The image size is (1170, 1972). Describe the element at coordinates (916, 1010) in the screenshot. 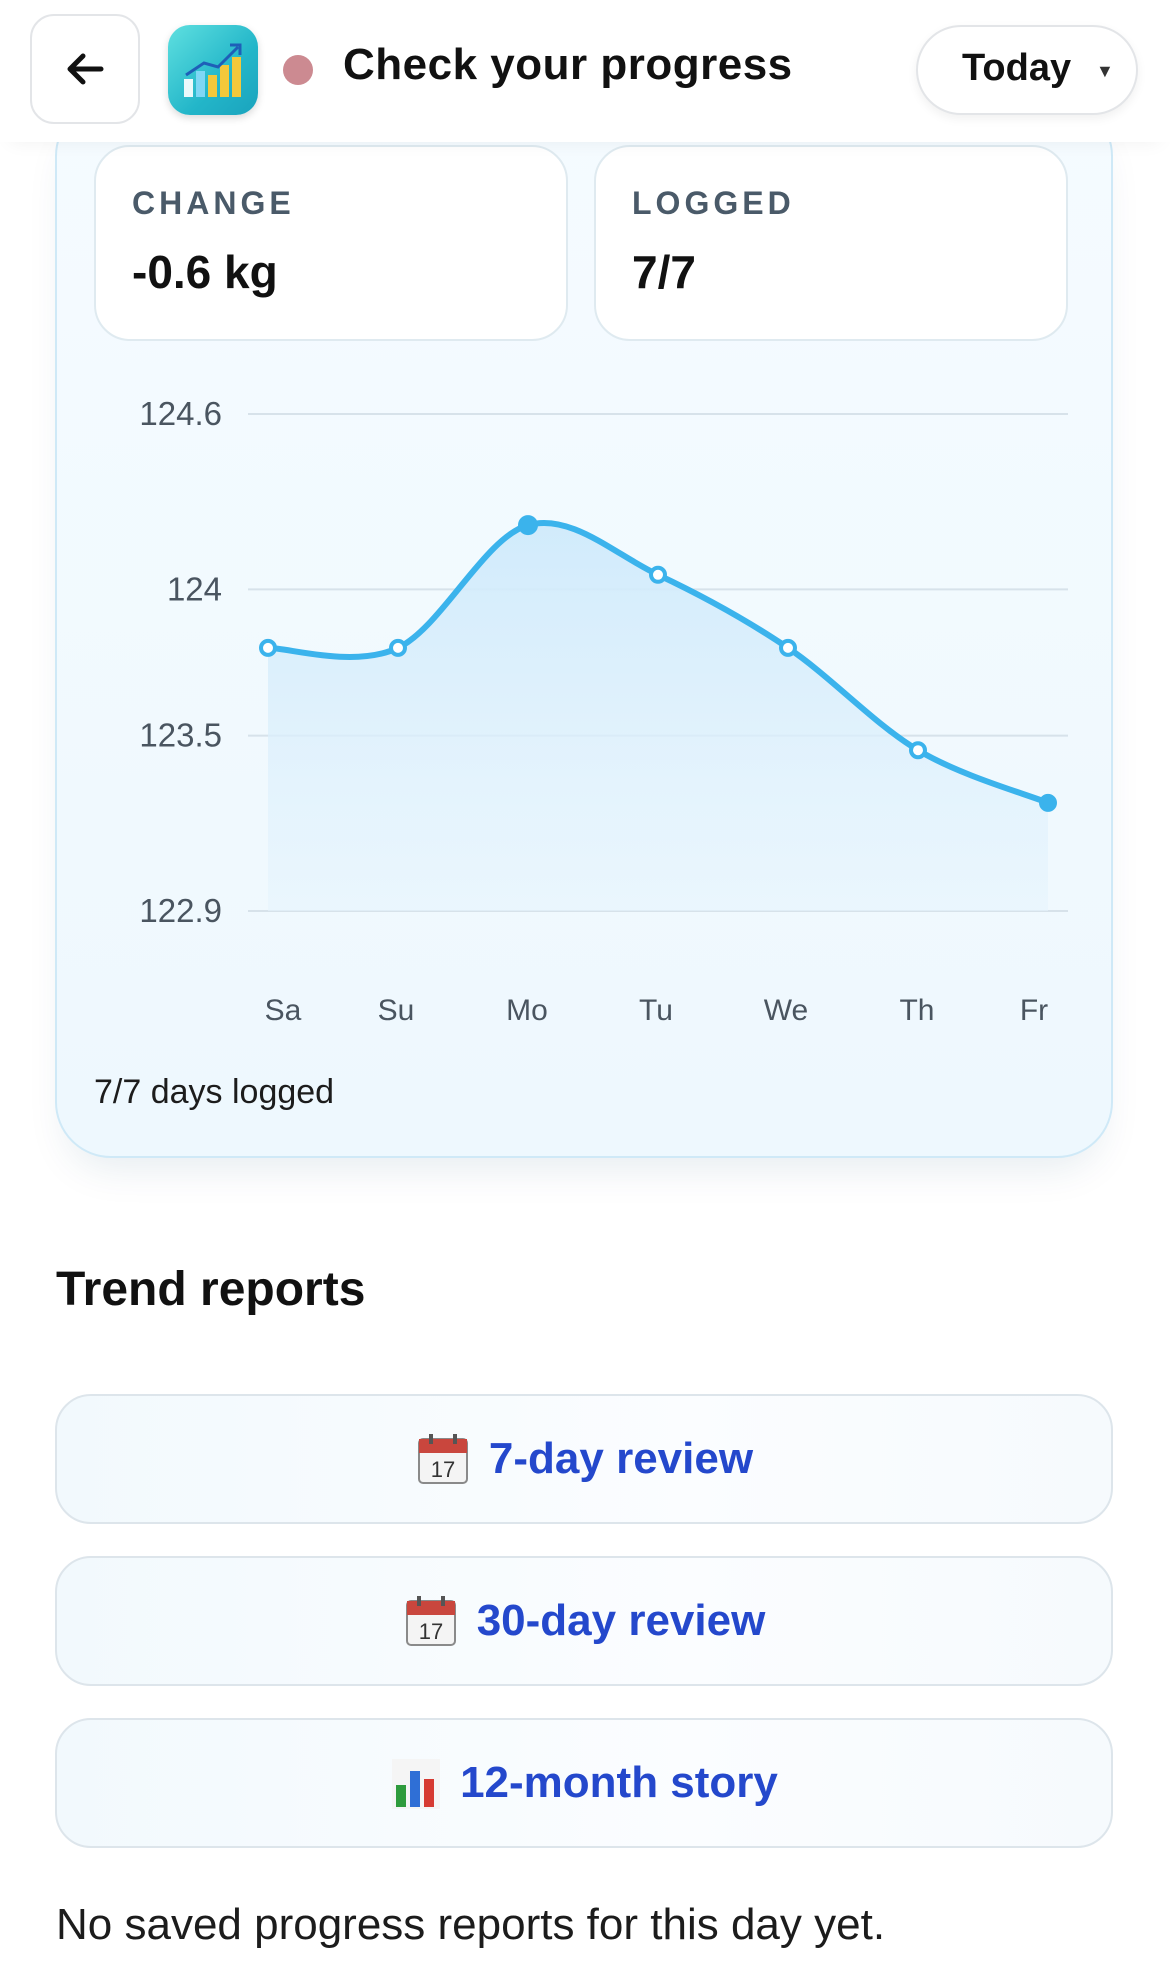

I see `x-tick-label: Th` at that location.